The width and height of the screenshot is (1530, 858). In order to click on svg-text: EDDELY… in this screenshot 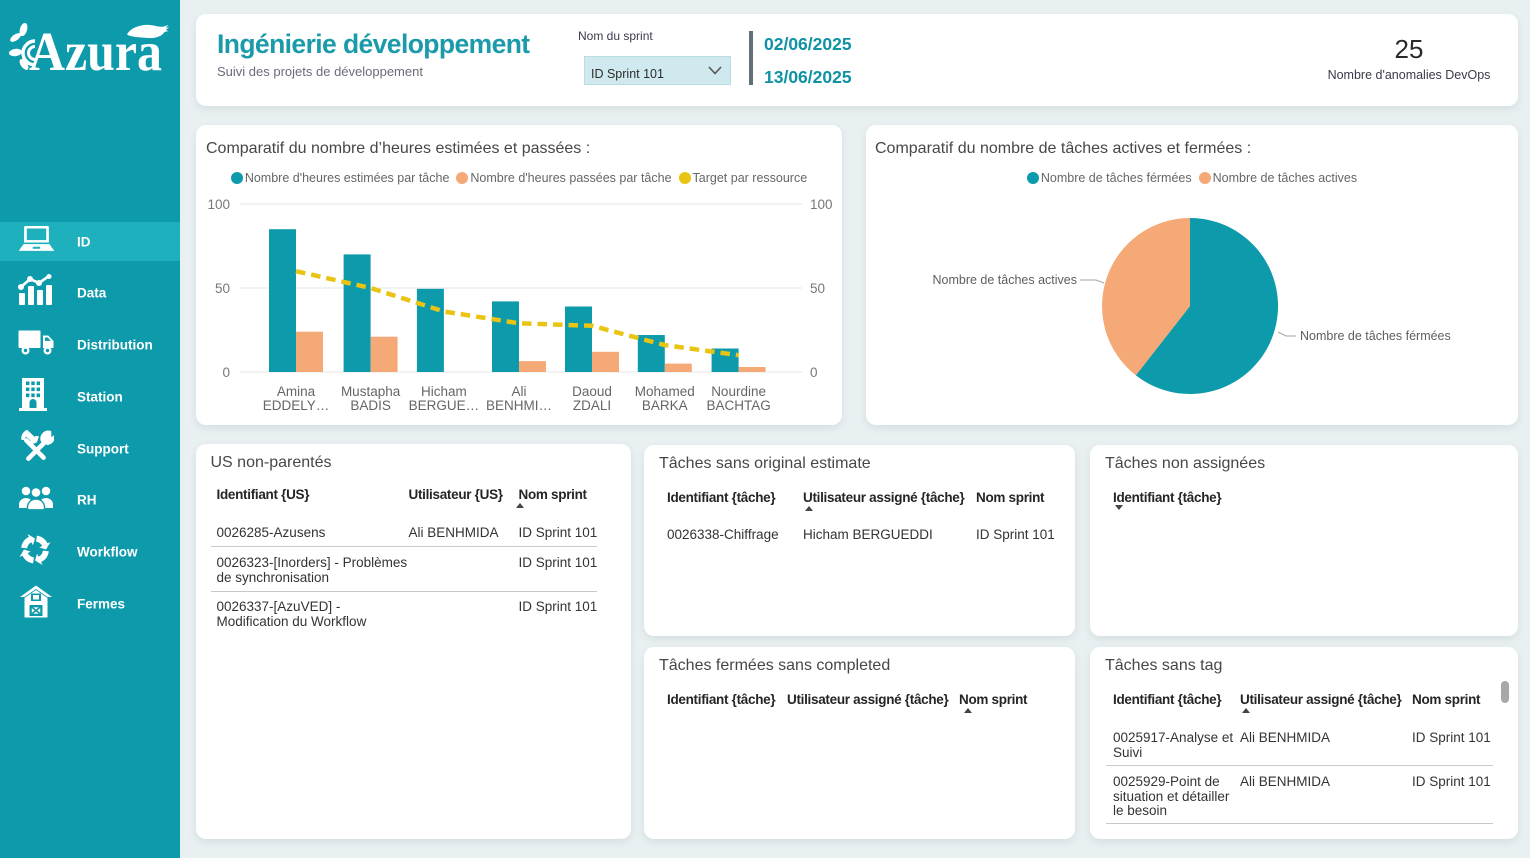, I will do `click(296, 405)`.